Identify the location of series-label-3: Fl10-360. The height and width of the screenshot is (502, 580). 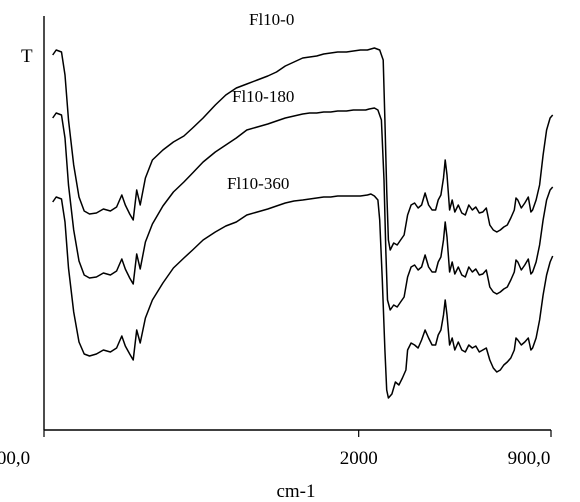
(258, 183).